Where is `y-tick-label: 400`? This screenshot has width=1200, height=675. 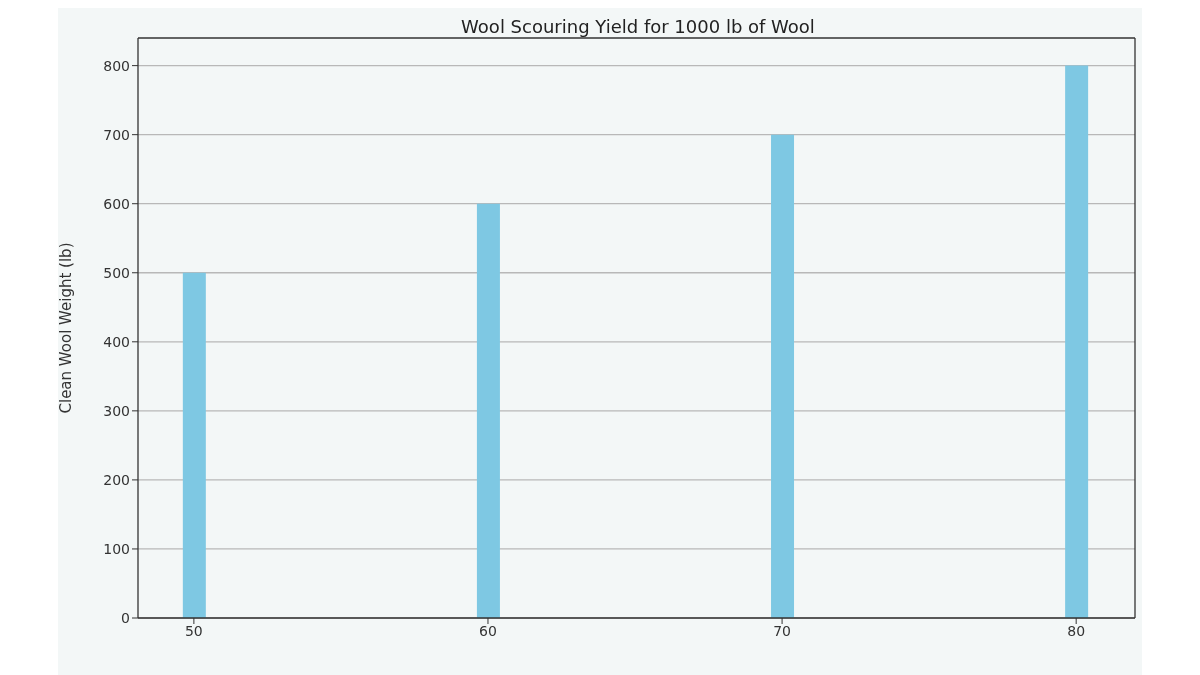
y-tick-label: 400 is located at coordinates (116, 341).